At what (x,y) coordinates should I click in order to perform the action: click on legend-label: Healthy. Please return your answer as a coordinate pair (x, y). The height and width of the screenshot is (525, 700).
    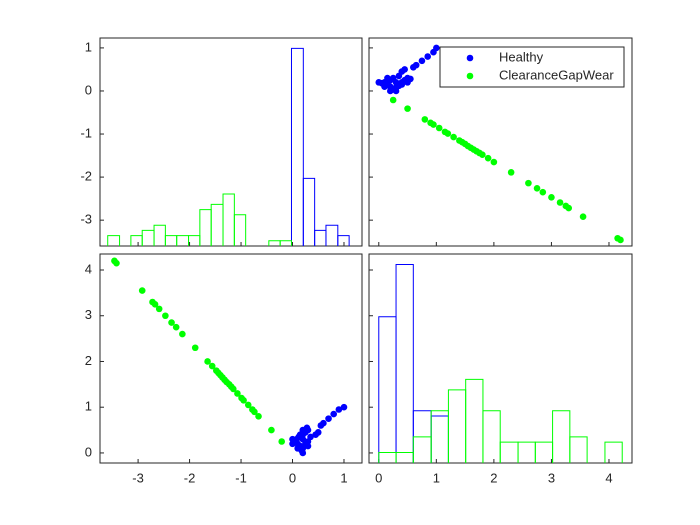
    Looking at the image, I should click on (521, 56).